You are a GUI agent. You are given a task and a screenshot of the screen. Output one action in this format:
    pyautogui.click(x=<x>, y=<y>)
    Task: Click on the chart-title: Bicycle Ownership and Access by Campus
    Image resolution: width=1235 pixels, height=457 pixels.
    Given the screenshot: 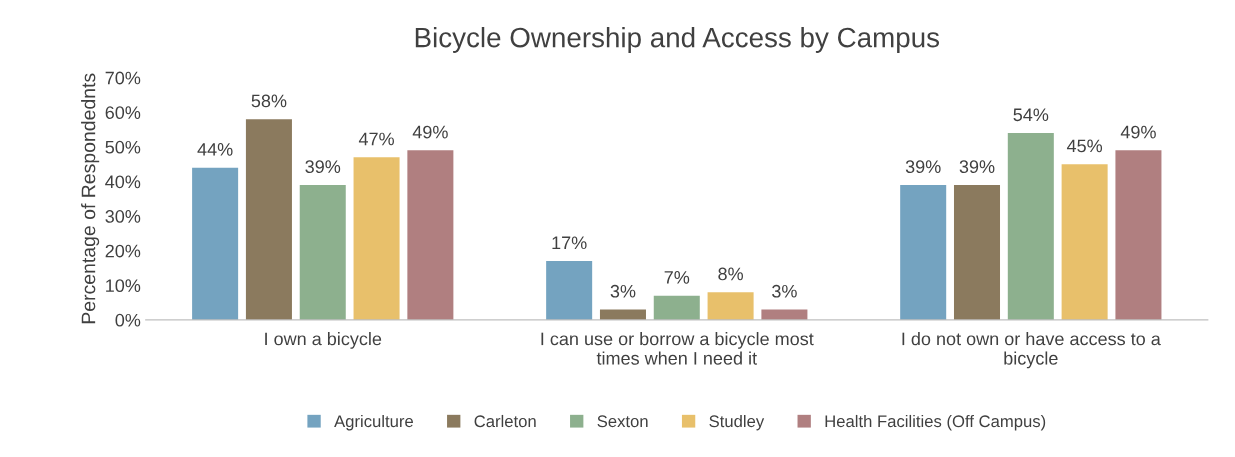 What is the action you would take?
    pyautogui.click(x=677, y=40)
    